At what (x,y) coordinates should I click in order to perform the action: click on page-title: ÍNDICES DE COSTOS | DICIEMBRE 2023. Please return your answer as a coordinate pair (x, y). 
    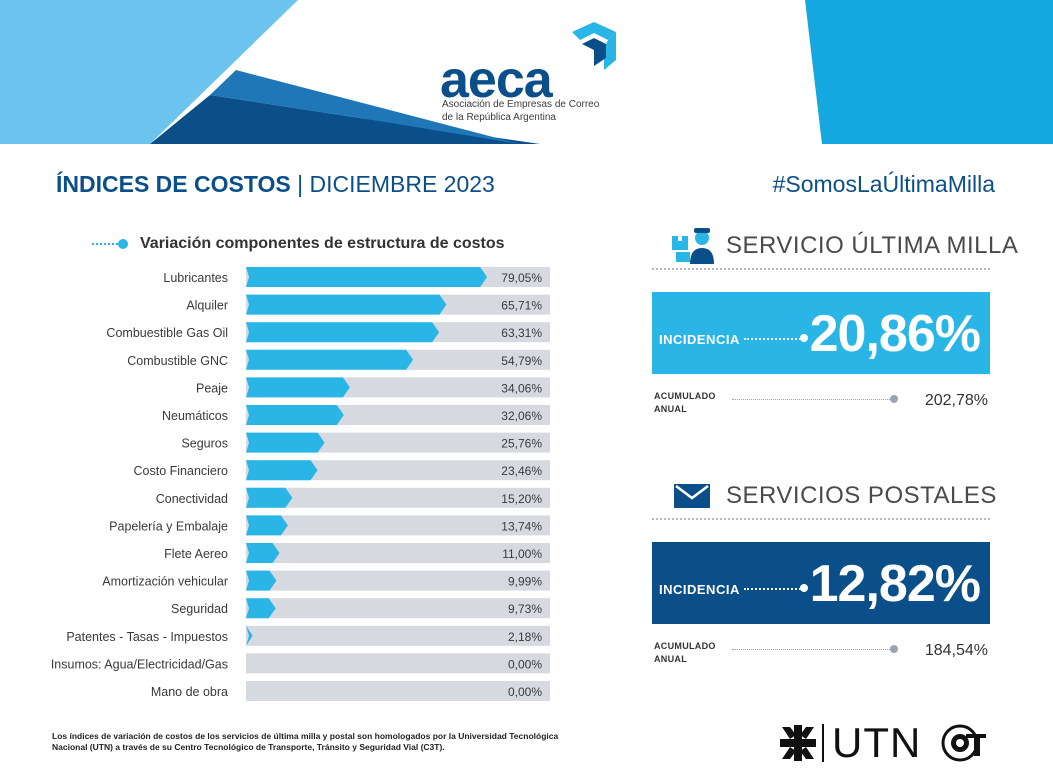
    Looking at the image, I should click on (275, 184).